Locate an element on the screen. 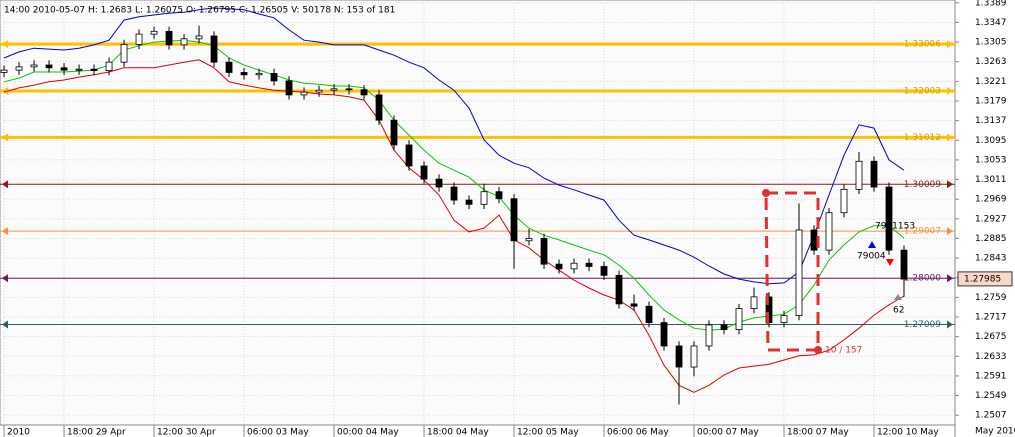  y-tick-label: 1.2759 is located at coordinates (991, 298).